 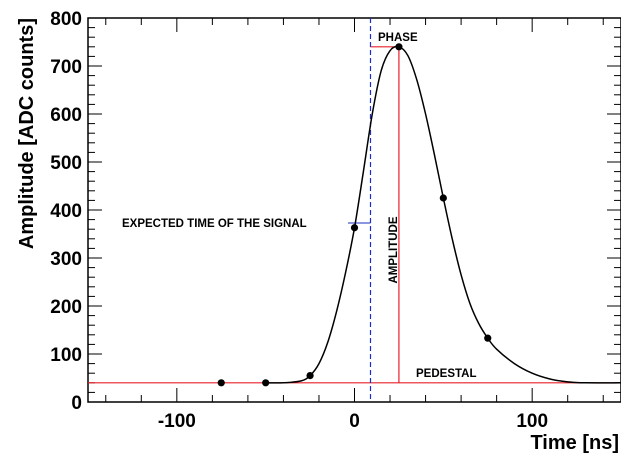 What do you see at coordinates (66, 259) in the screenshot?
I see `y-tick-label: 300` at bounding box center [66, 259].